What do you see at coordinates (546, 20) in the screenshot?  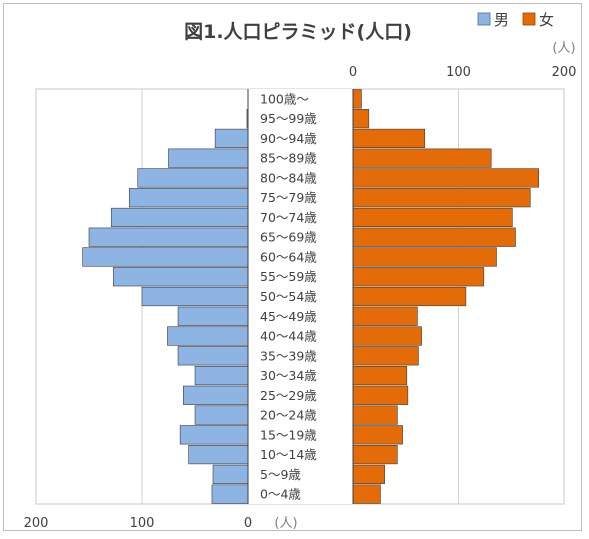 I see `legend-label-female: 女` at bounding box center [546, 20].